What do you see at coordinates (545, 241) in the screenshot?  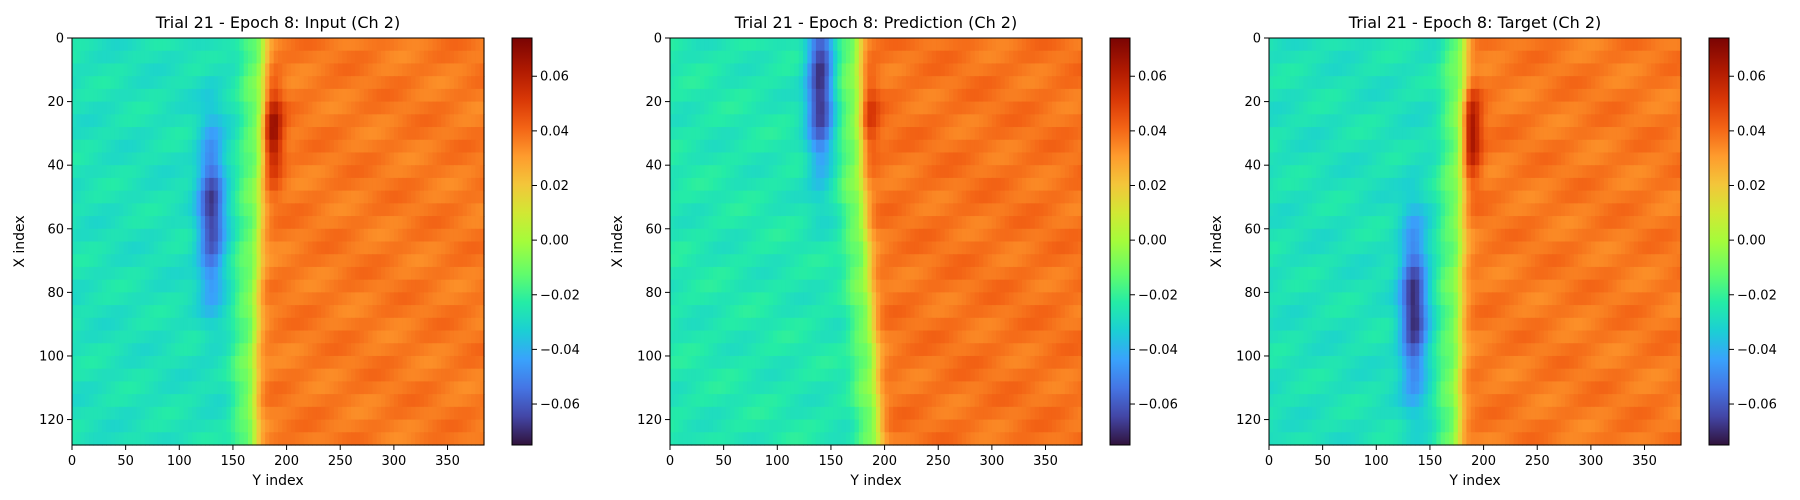 I see `colorbar: −0.06−0.04−0.020.000.020.040.06` at bounding box center [545, 241].